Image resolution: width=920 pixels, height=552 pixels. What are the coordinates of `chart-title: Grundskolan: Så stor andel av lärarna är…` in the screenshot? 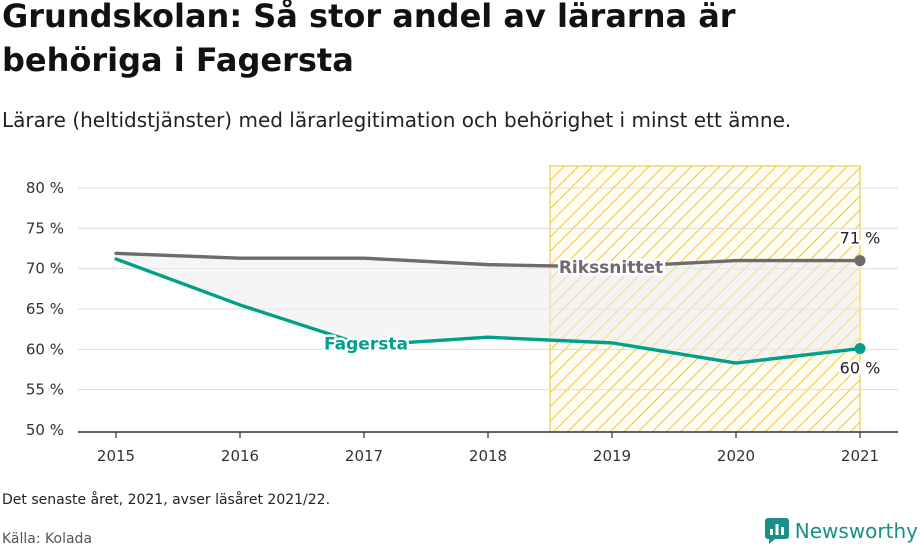 It's located at (369, 39).